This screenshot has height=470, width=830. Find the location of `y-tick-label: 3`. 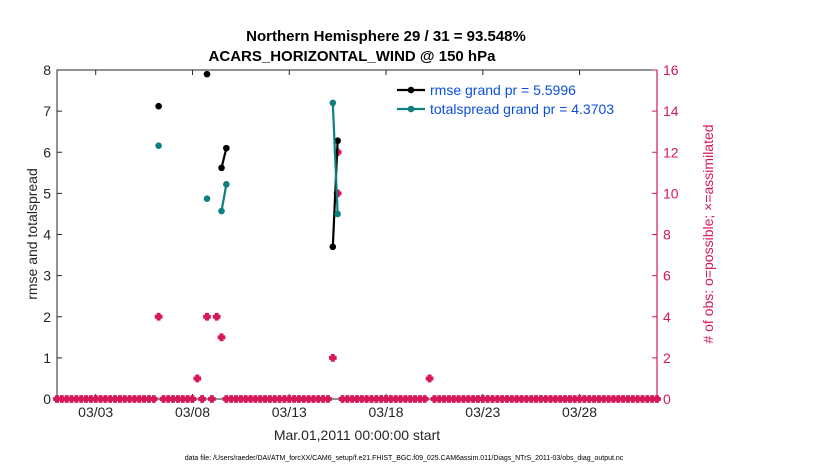

y-tick-label: 3 is located at coordinates (47, 276).